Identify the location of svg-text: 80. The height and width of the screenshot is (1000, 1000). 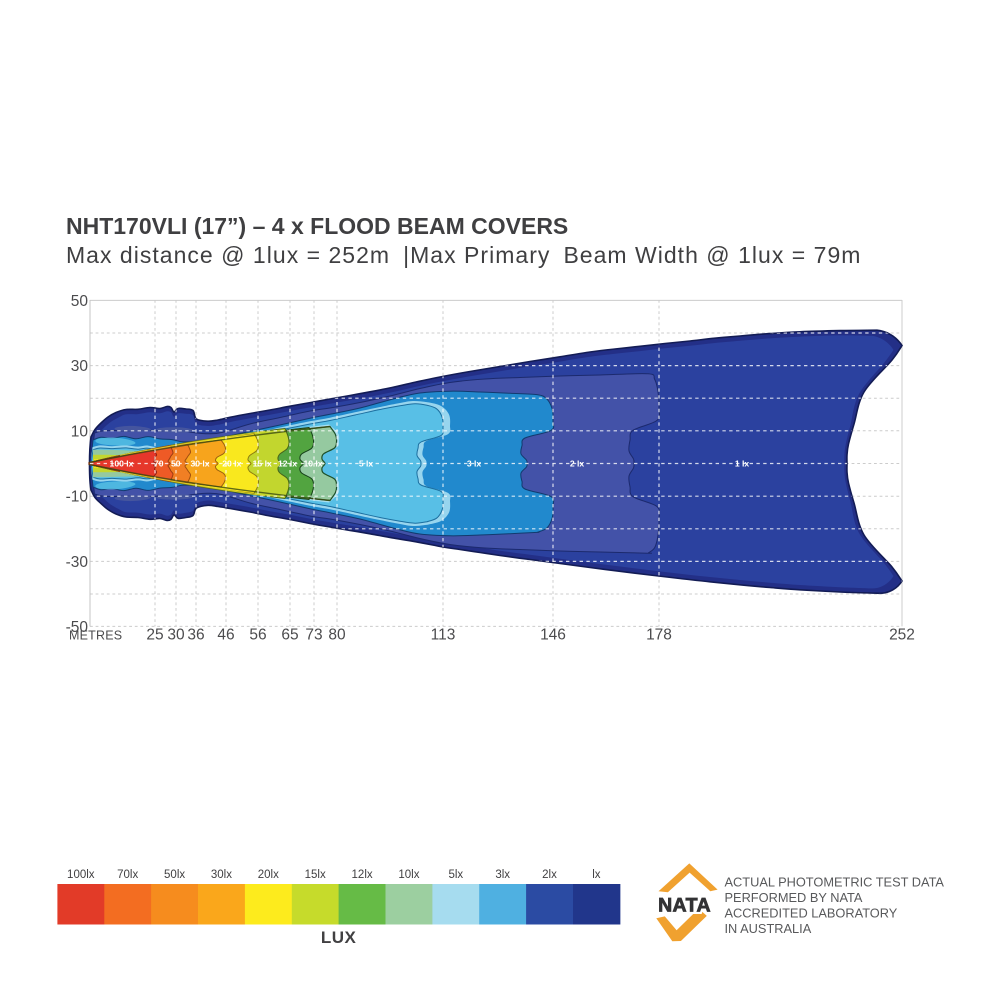
(337, 635).